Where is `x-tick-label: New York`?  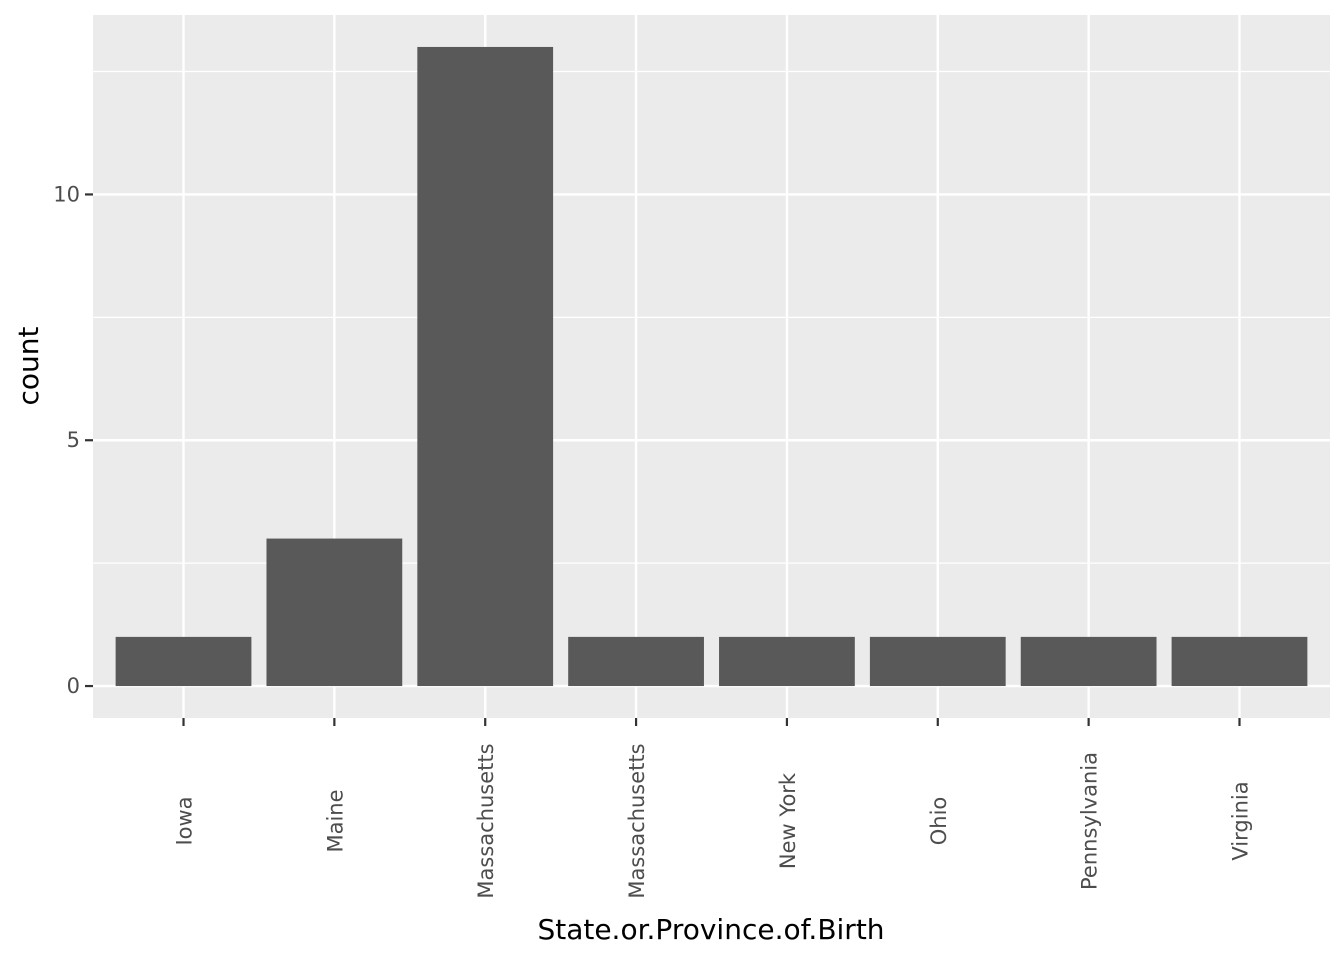
x-tick-label: New York is located at coordinates (788, 820).